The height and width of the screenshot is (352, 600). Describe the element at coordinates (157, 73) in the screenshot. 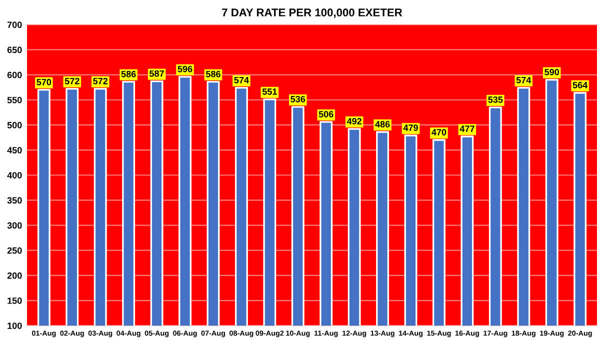

I see `data-label: 587` at that location.